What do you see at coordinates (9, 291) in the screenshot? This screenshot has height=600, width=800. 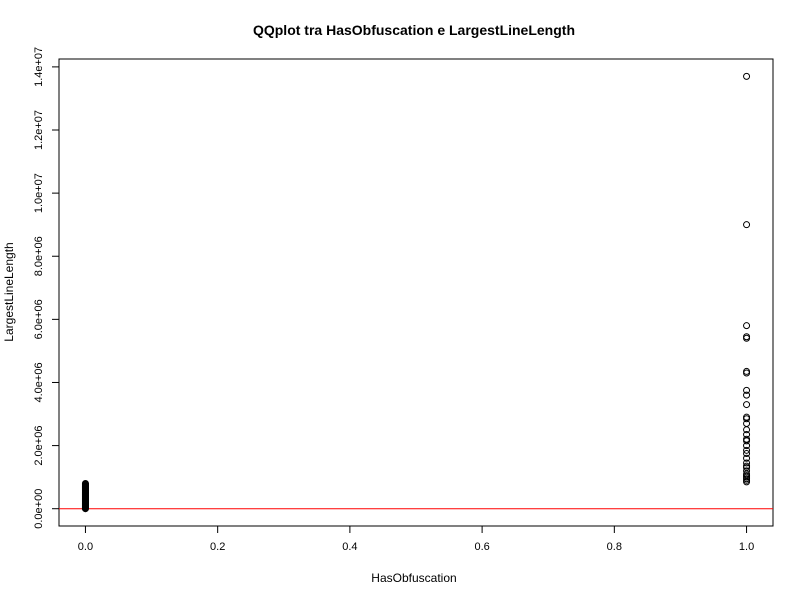 I see `y-axis-label: LargestLineLength` at bounding box center [9, 291].